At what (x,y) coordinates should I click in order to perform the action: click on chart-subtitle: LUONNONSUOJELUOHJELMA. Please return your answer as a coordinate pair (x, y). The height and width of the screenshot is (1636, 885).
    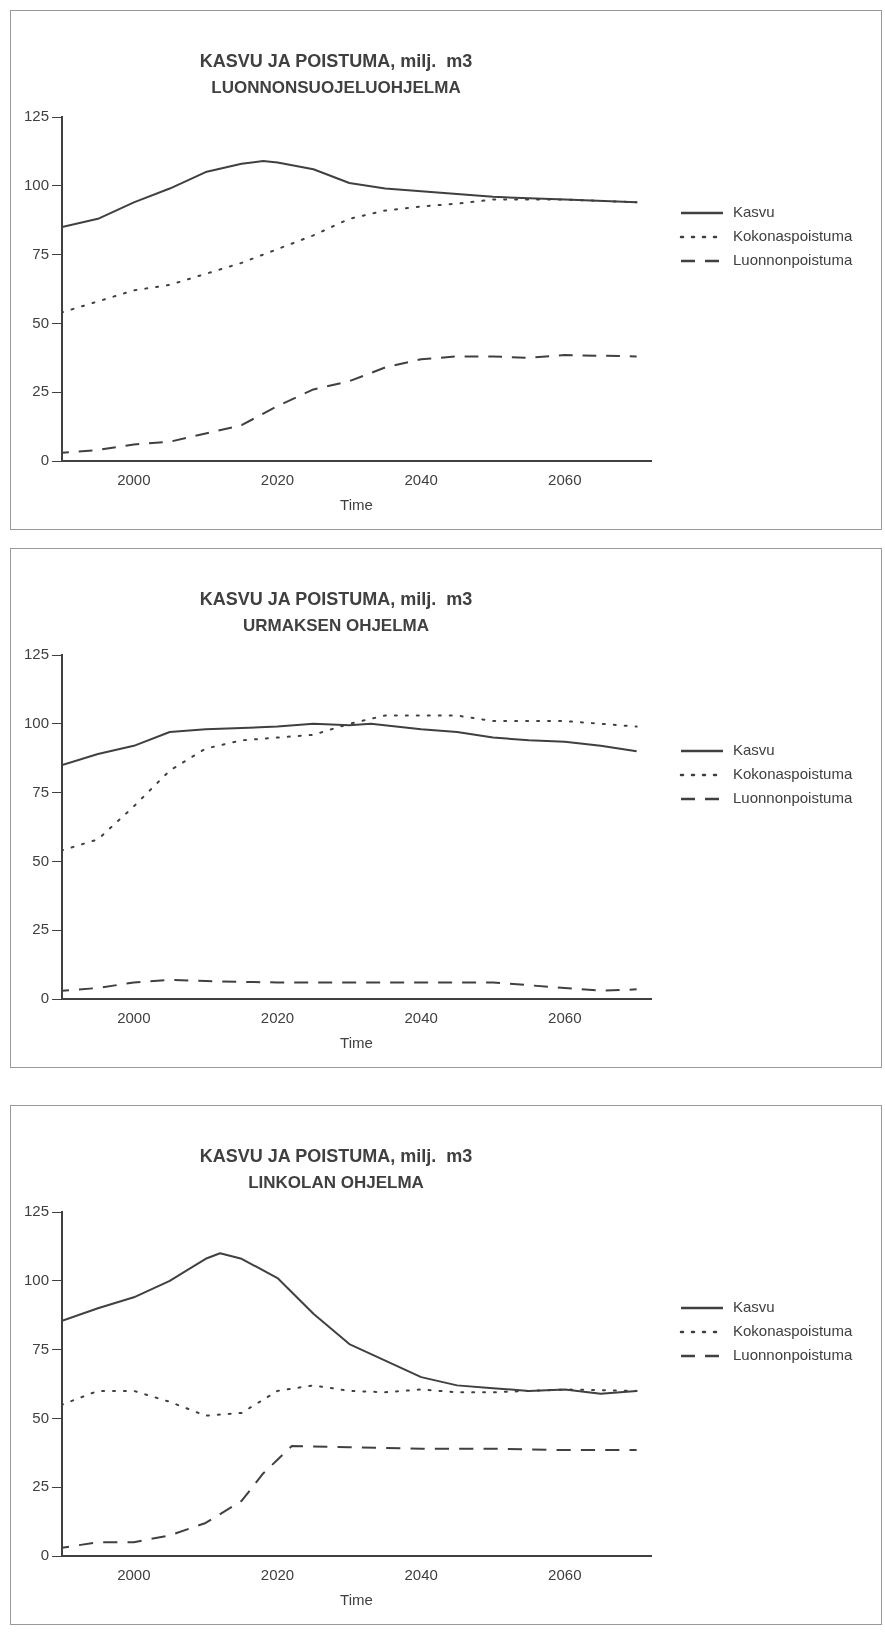
    Looking at the image, I should click on (336, 88).